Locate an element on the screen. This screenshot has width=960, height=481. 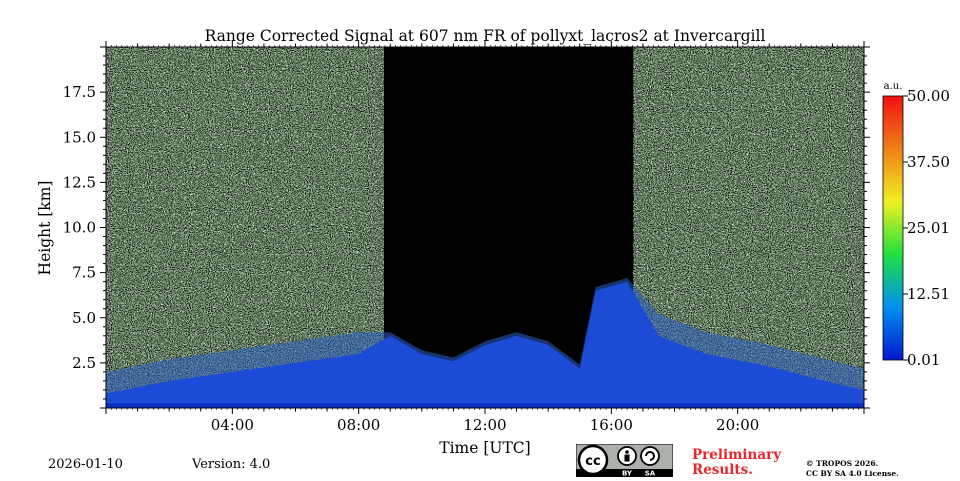
footer-version: Version: 4.0 is located at coordinates (231, 464).